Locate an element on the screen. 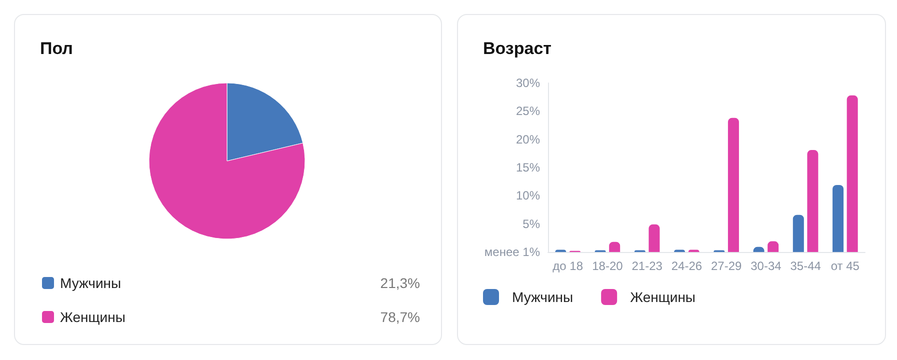  x-tick-label: от 45 is located at coordinates (845, 266).